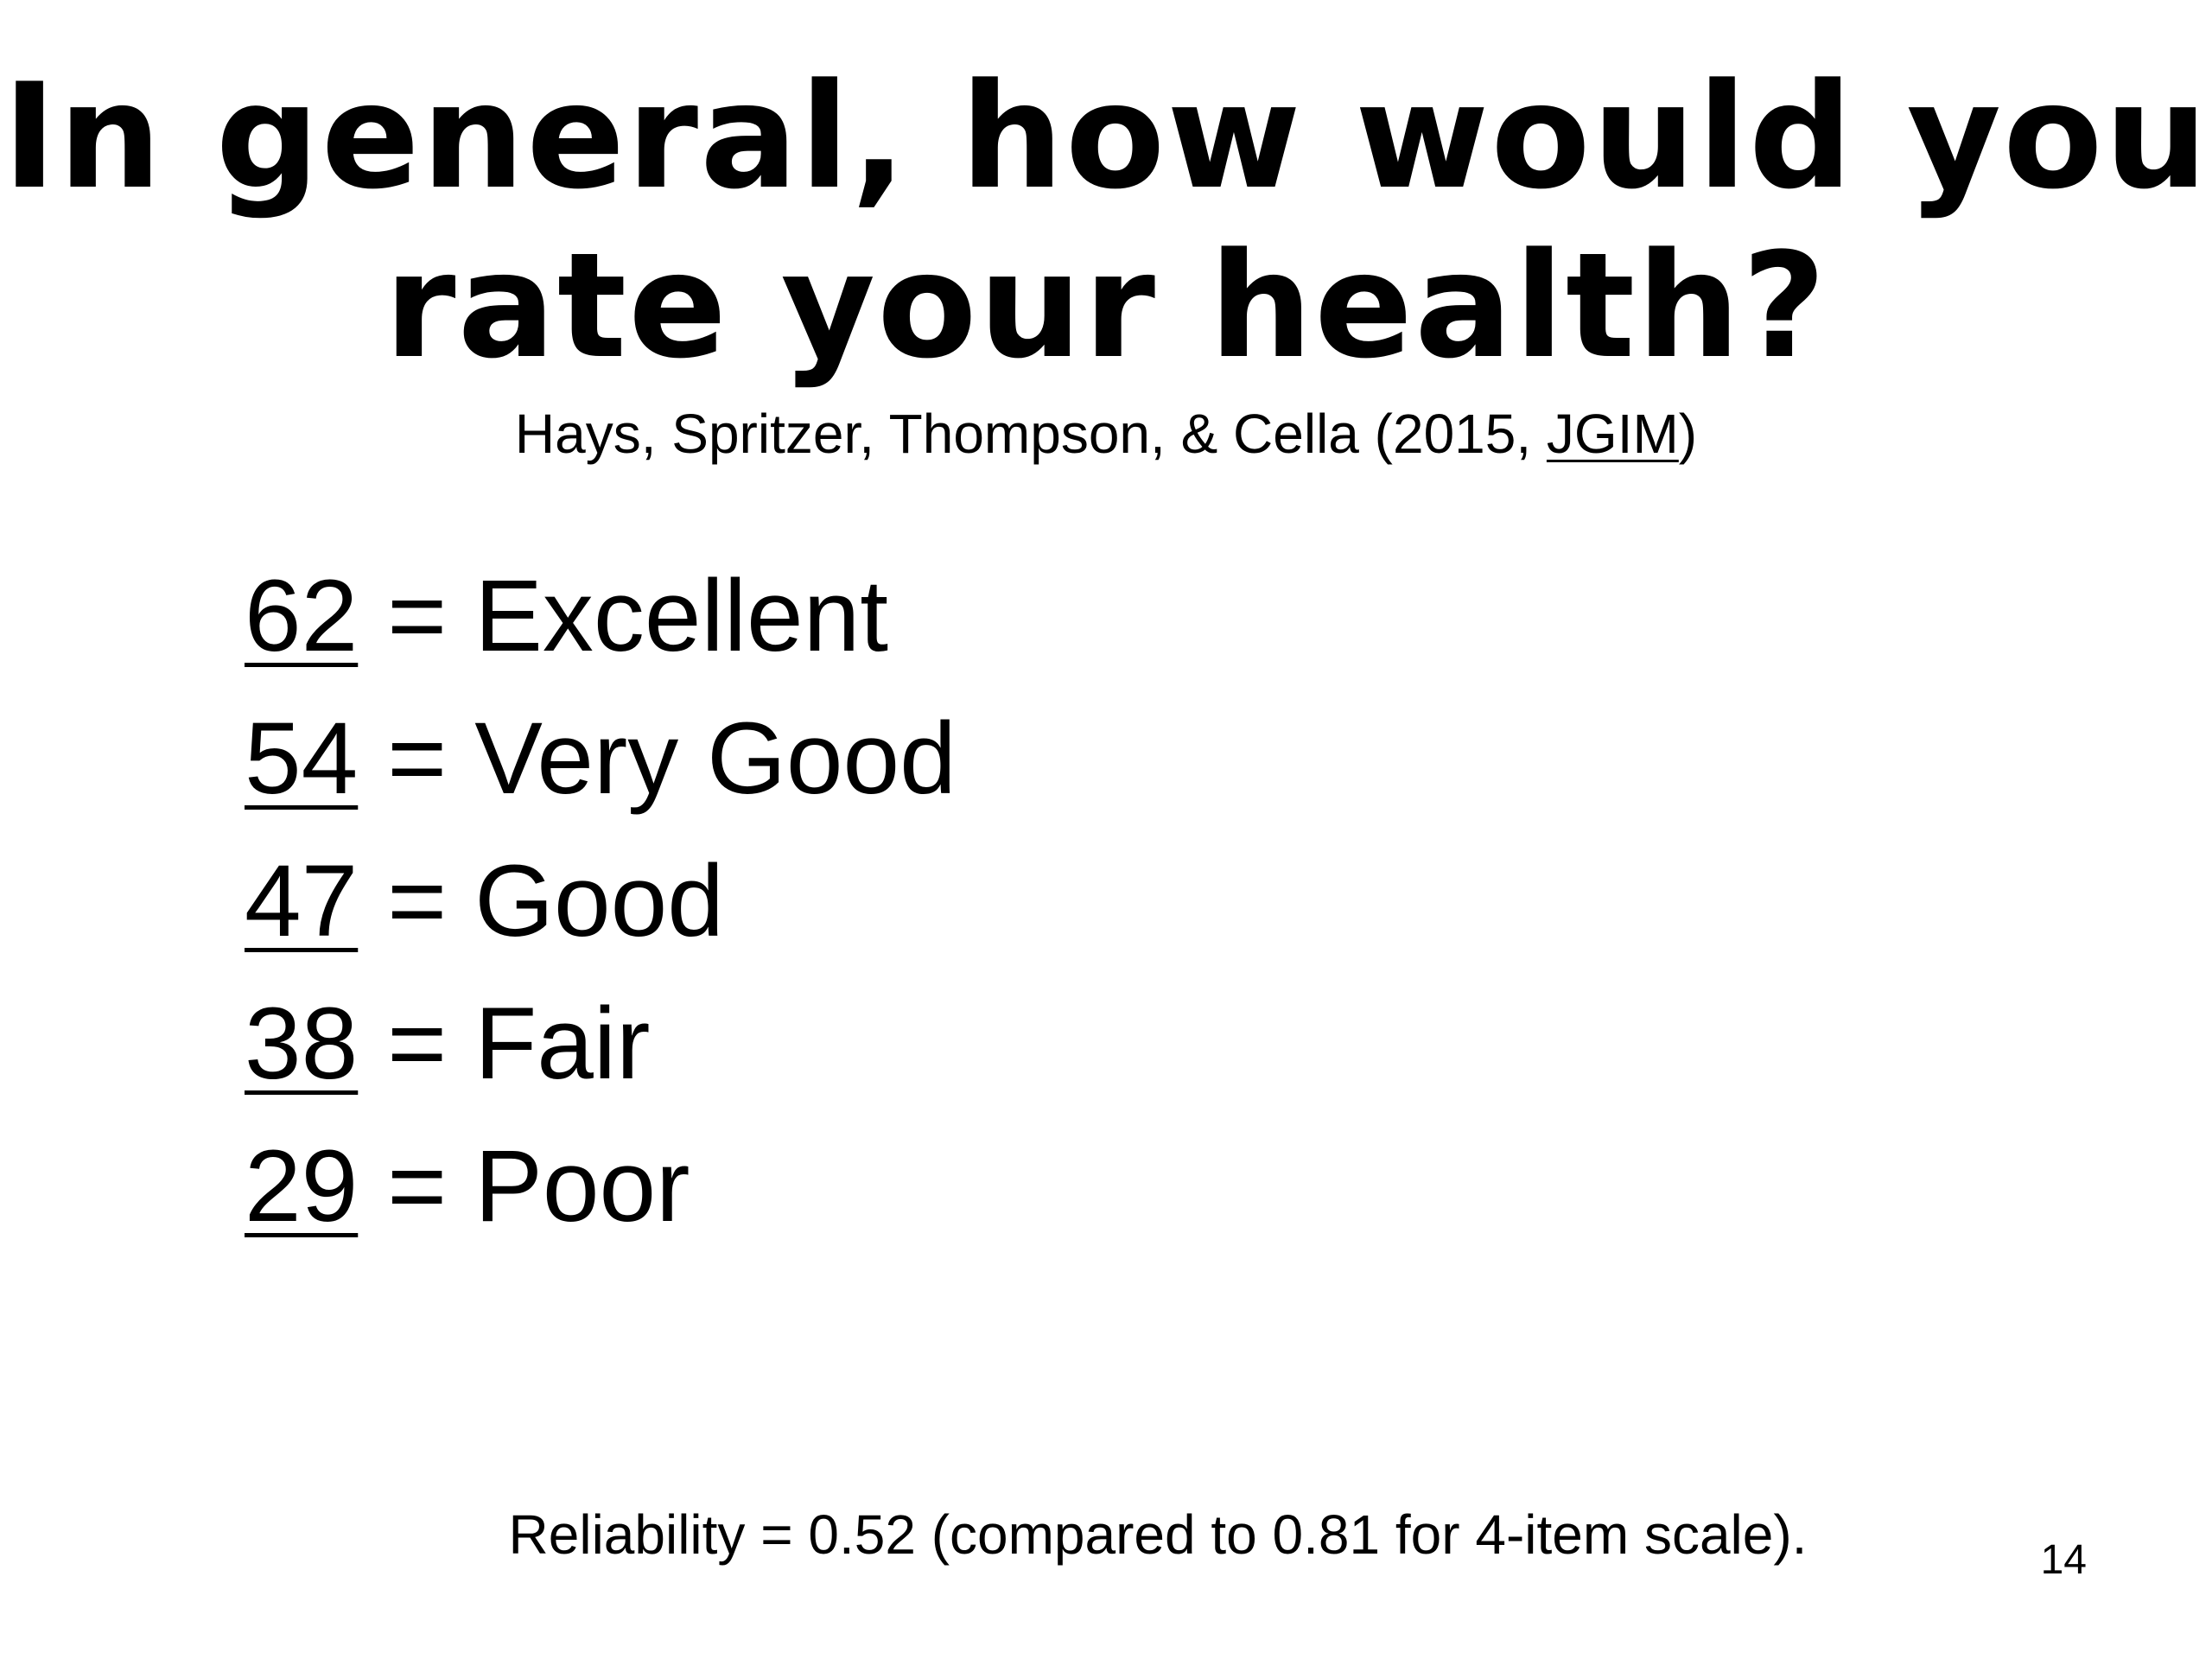  I want to click on rating-label: Poor, so click(582, 1185).